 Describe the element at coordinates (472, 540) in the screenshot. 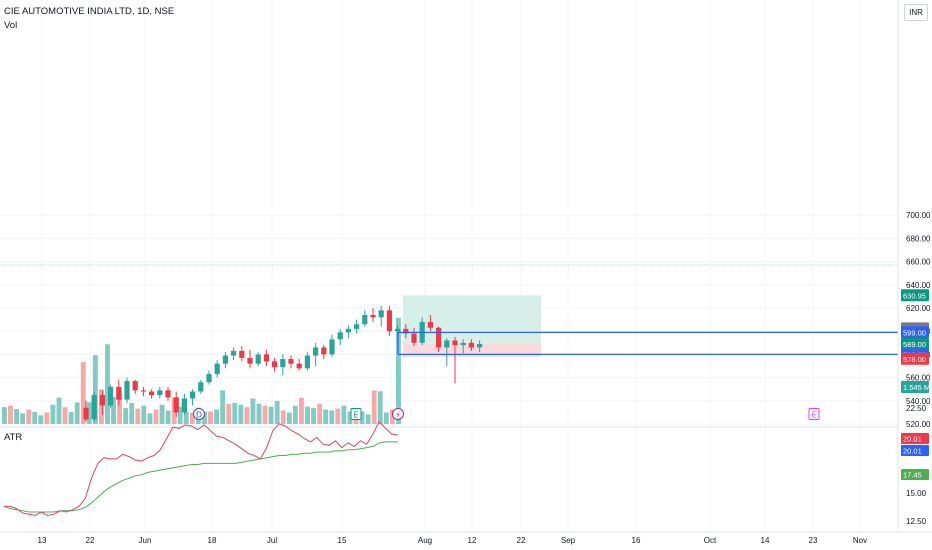

I see `time-tick-label: 12` at that location.